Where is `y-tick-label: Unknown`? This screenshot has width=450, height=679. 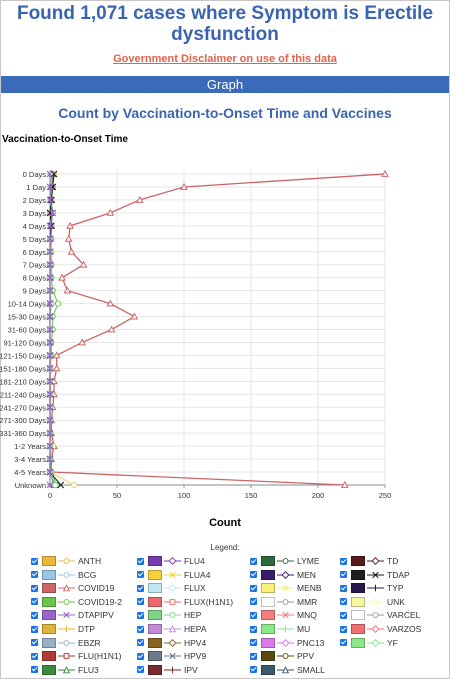 y-tick-label: Unknown is located at coordinates (30, 485).